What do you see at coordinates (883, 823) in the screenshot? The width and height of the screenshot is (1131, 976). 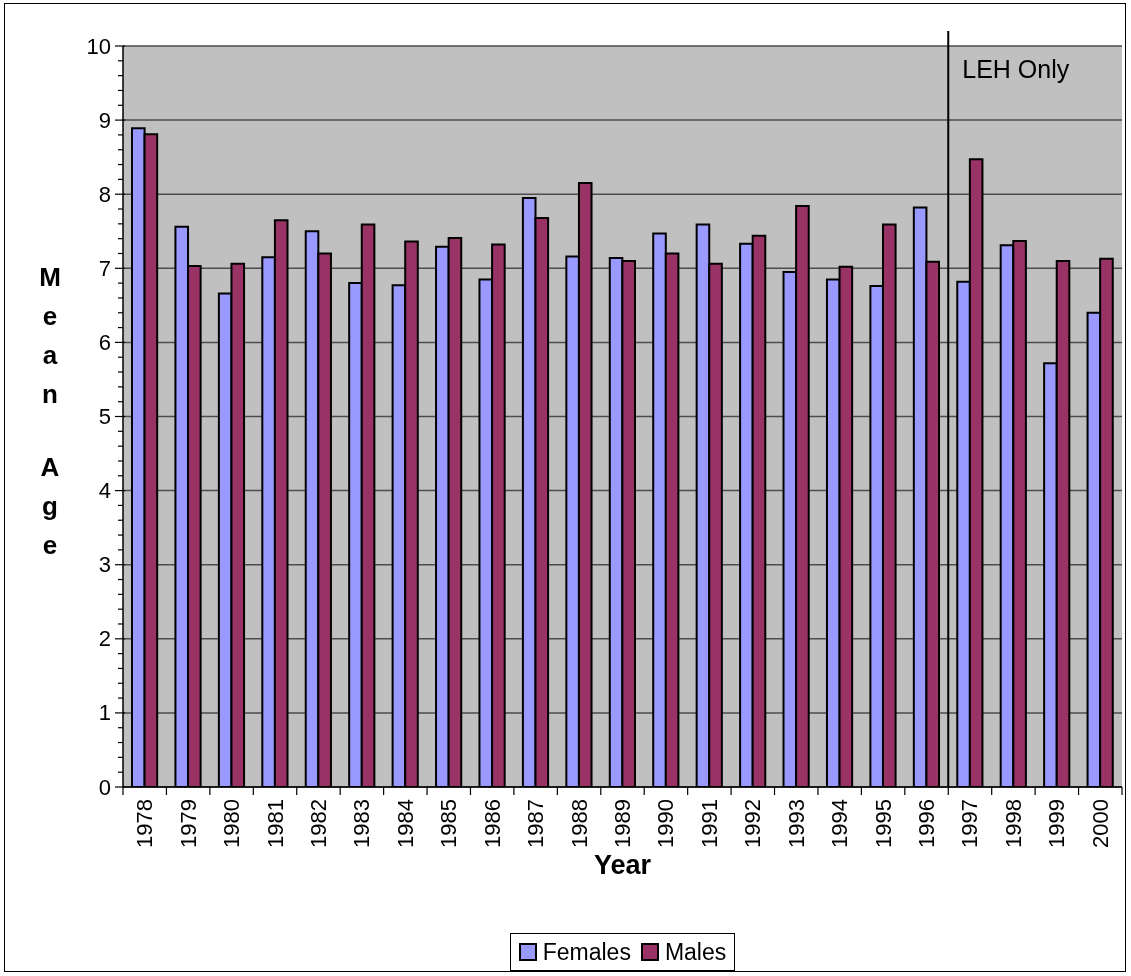 I see `x-tick-label: 1995` at bounding box center [883, 823].